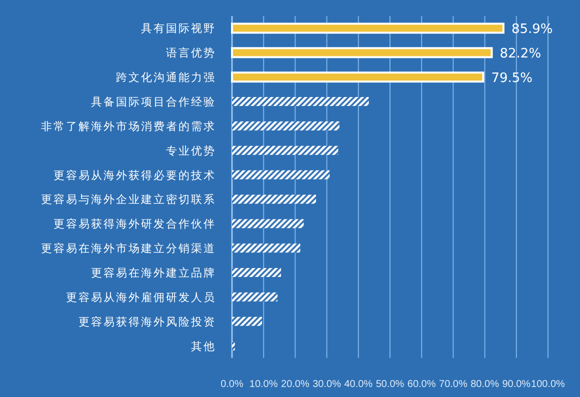  Describe the element at coordinates (141, 297) in the screenshot. I see `y-tick-label: 更容易从海外雇佣研发人员` at that location.